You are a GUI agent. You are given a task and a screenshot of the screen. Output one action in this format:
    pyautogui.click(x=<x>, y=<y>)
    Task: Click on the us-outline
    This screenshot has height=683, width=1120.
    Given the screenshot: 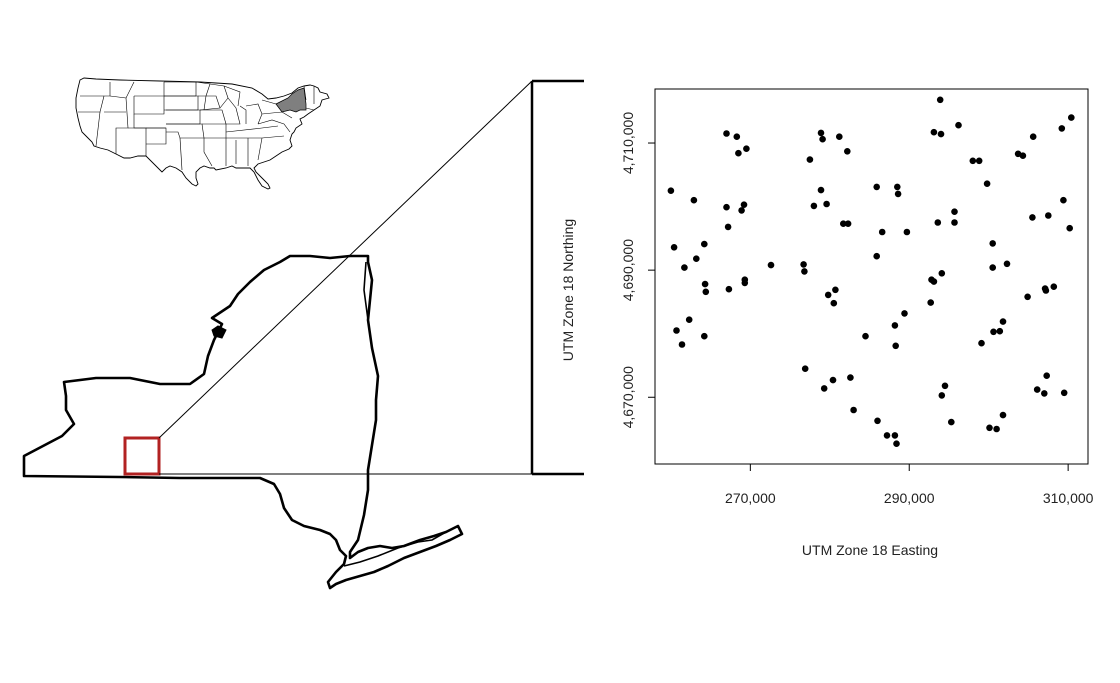 What is the action you would take?
    pyautogui.click(x=202, y=133)
    